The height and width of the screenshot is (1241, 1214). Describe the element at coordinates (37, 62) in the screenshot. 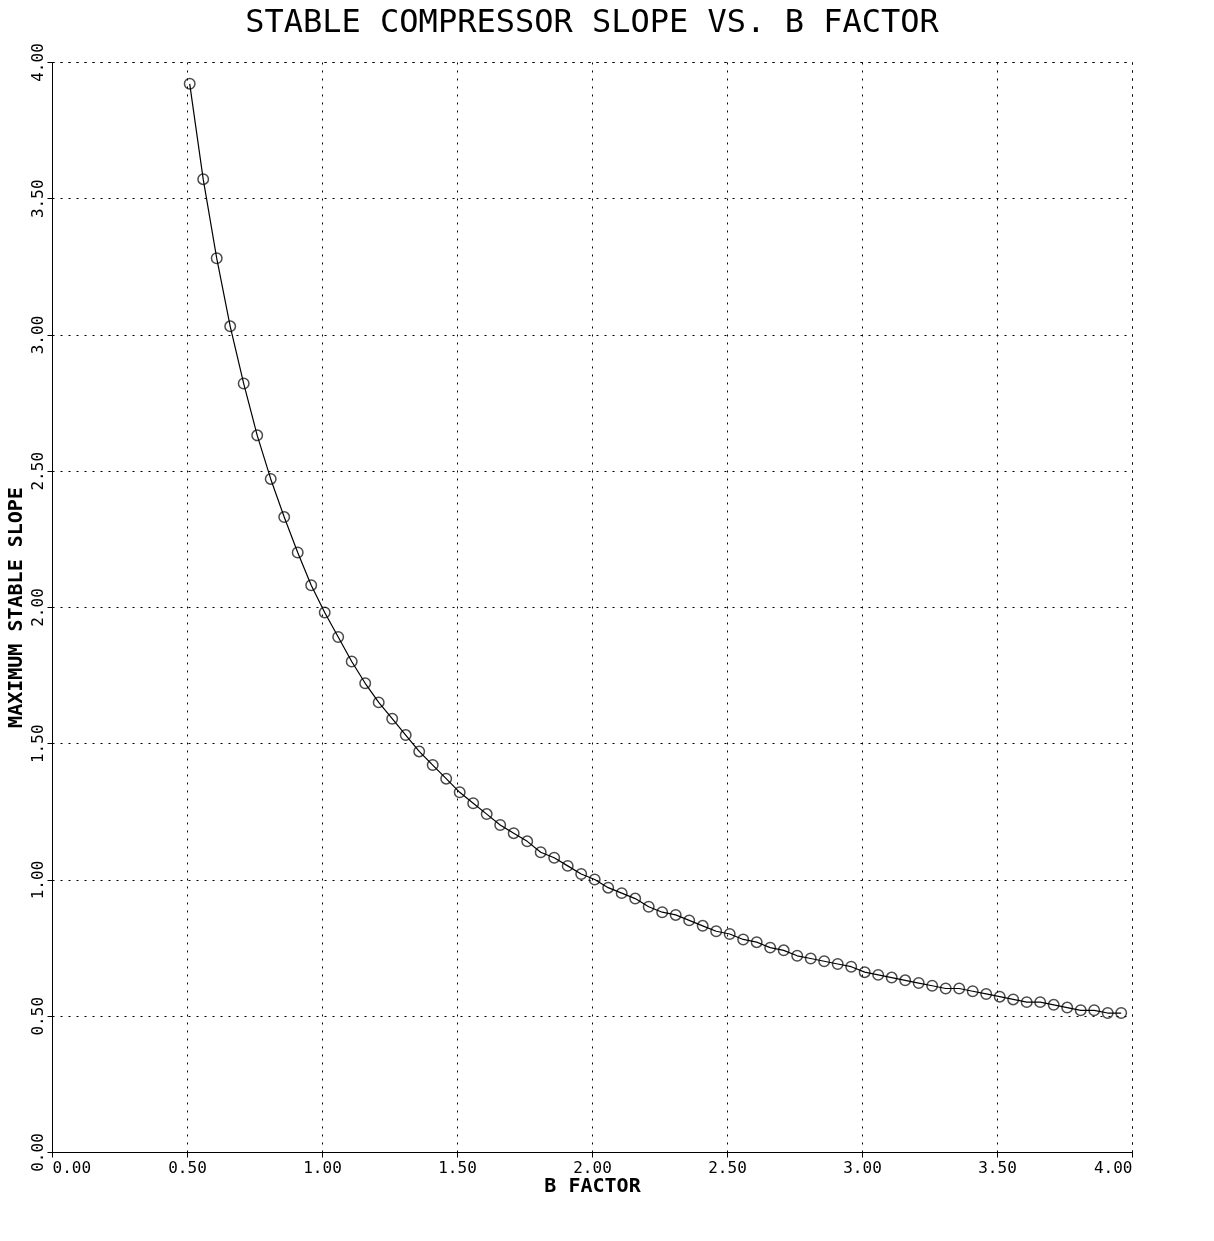

I see `y-tick-label: 4.00` at that location.